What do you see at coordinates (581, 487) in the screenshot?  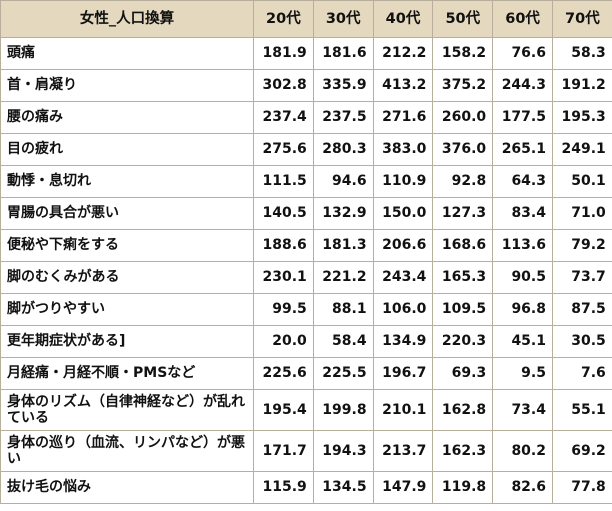 I see `value-cell: 77.8` at bounding box center [581, 487].